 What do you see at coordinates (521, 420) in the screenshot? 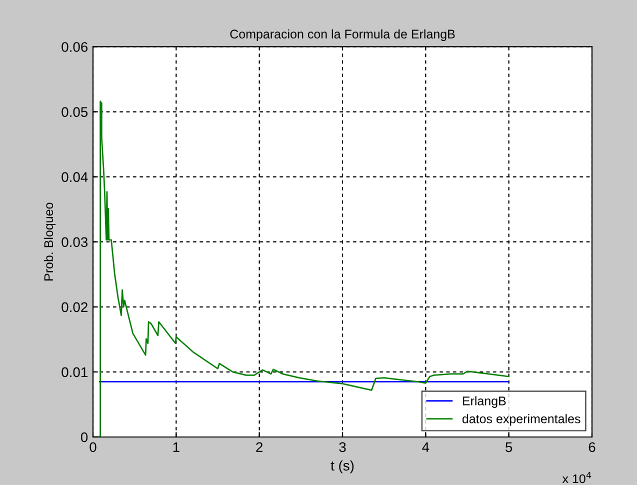
I see `legend-label: datos experimentales` at bounding box center [521, 420].